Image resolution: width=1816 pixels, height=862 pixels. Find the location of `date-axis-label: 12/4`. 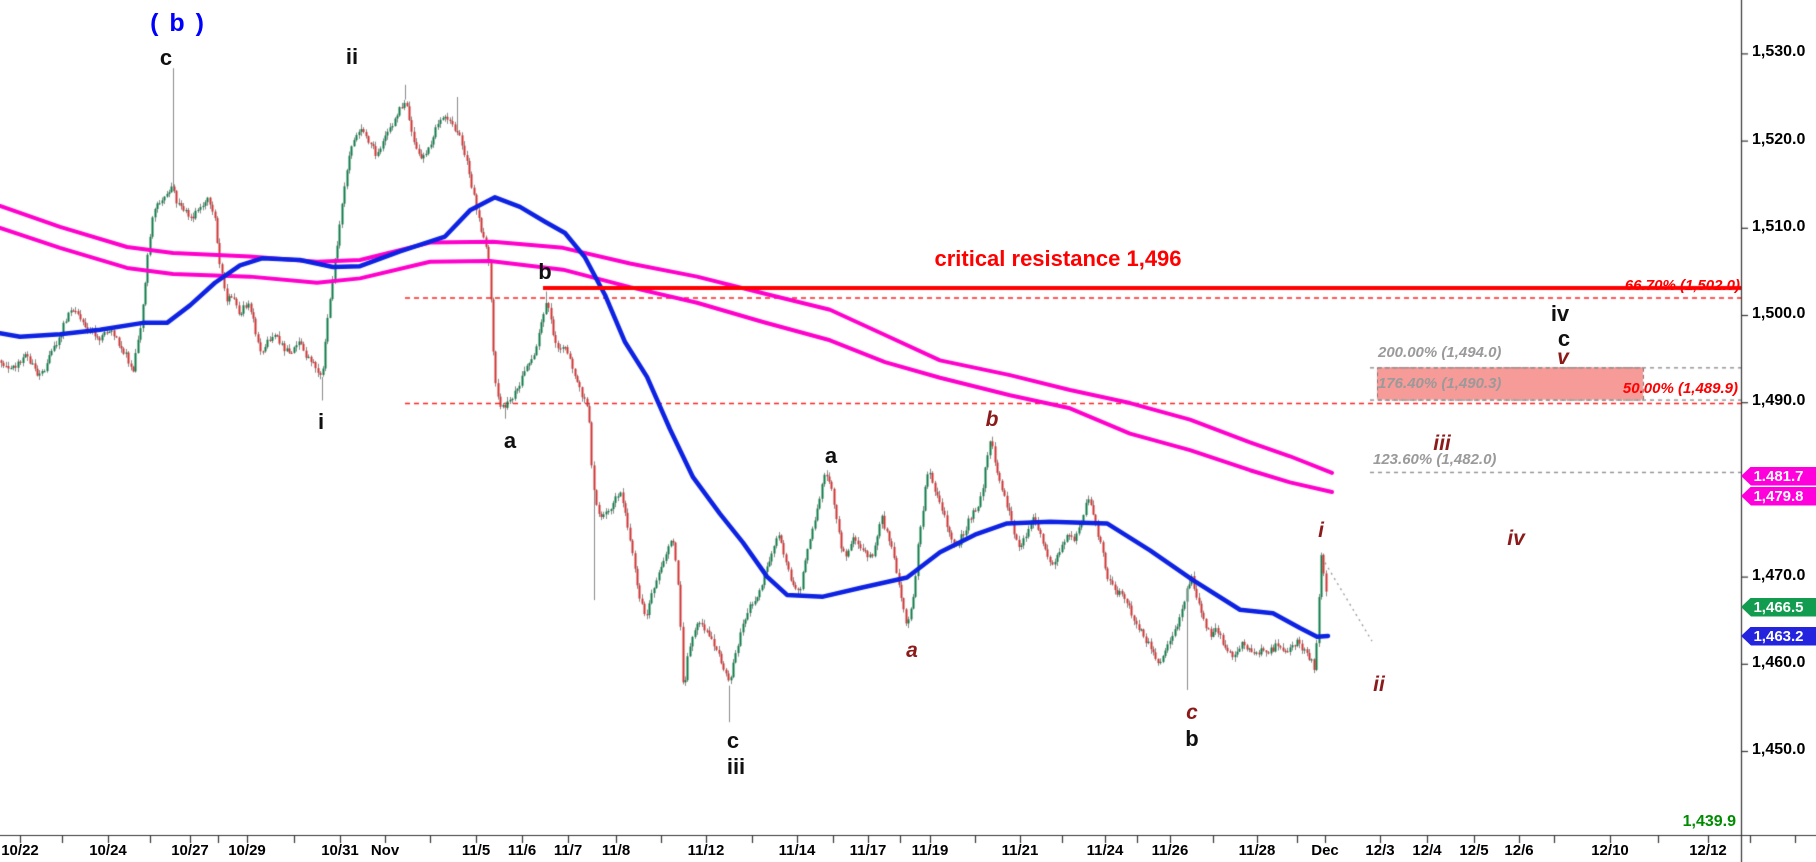

date-axis-label: 12/4 is located at coordinates (1427, 850).